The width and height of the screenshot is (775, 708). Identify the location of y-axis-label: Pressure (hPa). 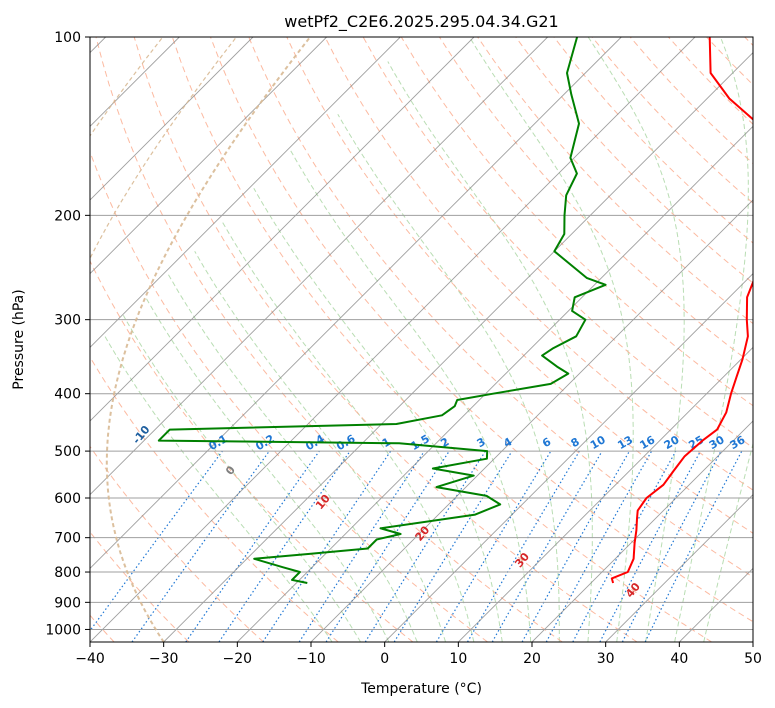
(19, 339).